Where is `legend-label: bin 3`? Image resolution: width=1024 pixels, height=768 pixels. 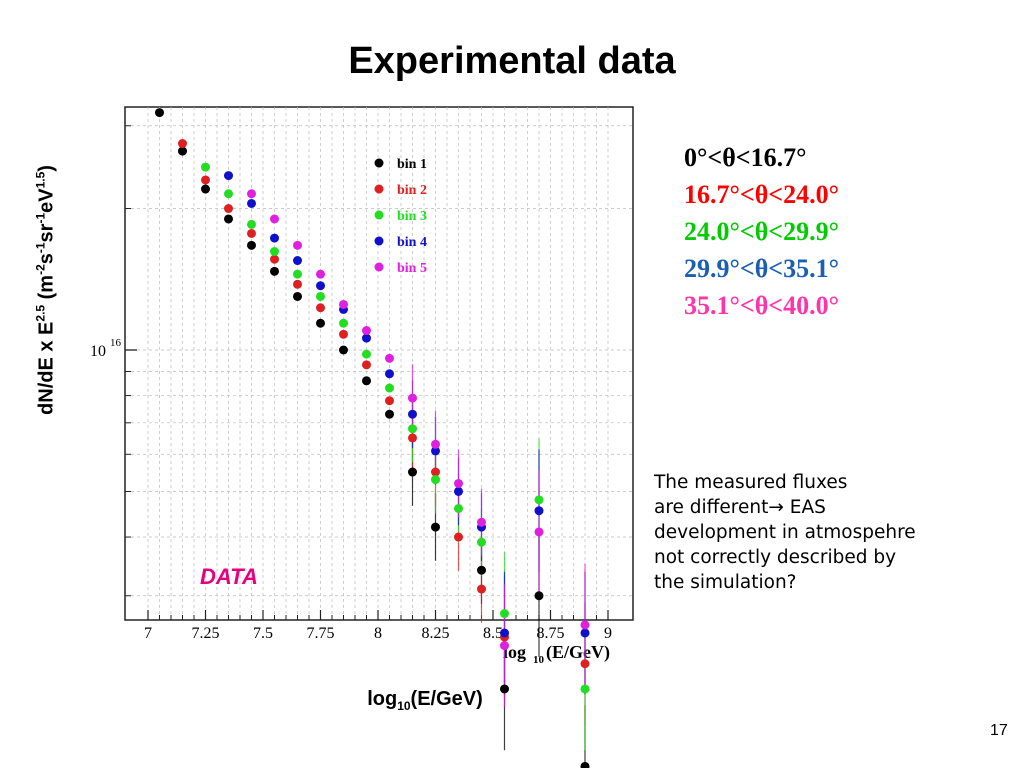 legend-label: bin 3 is located at coordinates (412, 216).